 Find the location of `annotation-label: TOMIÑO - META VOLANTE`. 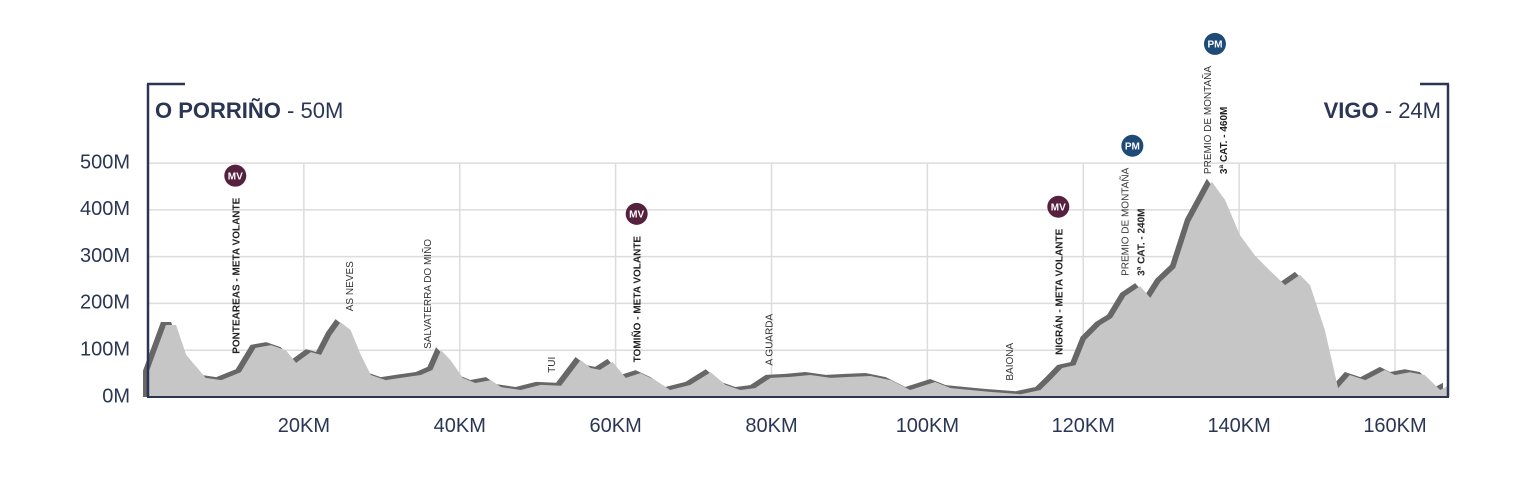

annotation-label: TOMIÑO - META VOLANTE is located at coordinates (637, 299).